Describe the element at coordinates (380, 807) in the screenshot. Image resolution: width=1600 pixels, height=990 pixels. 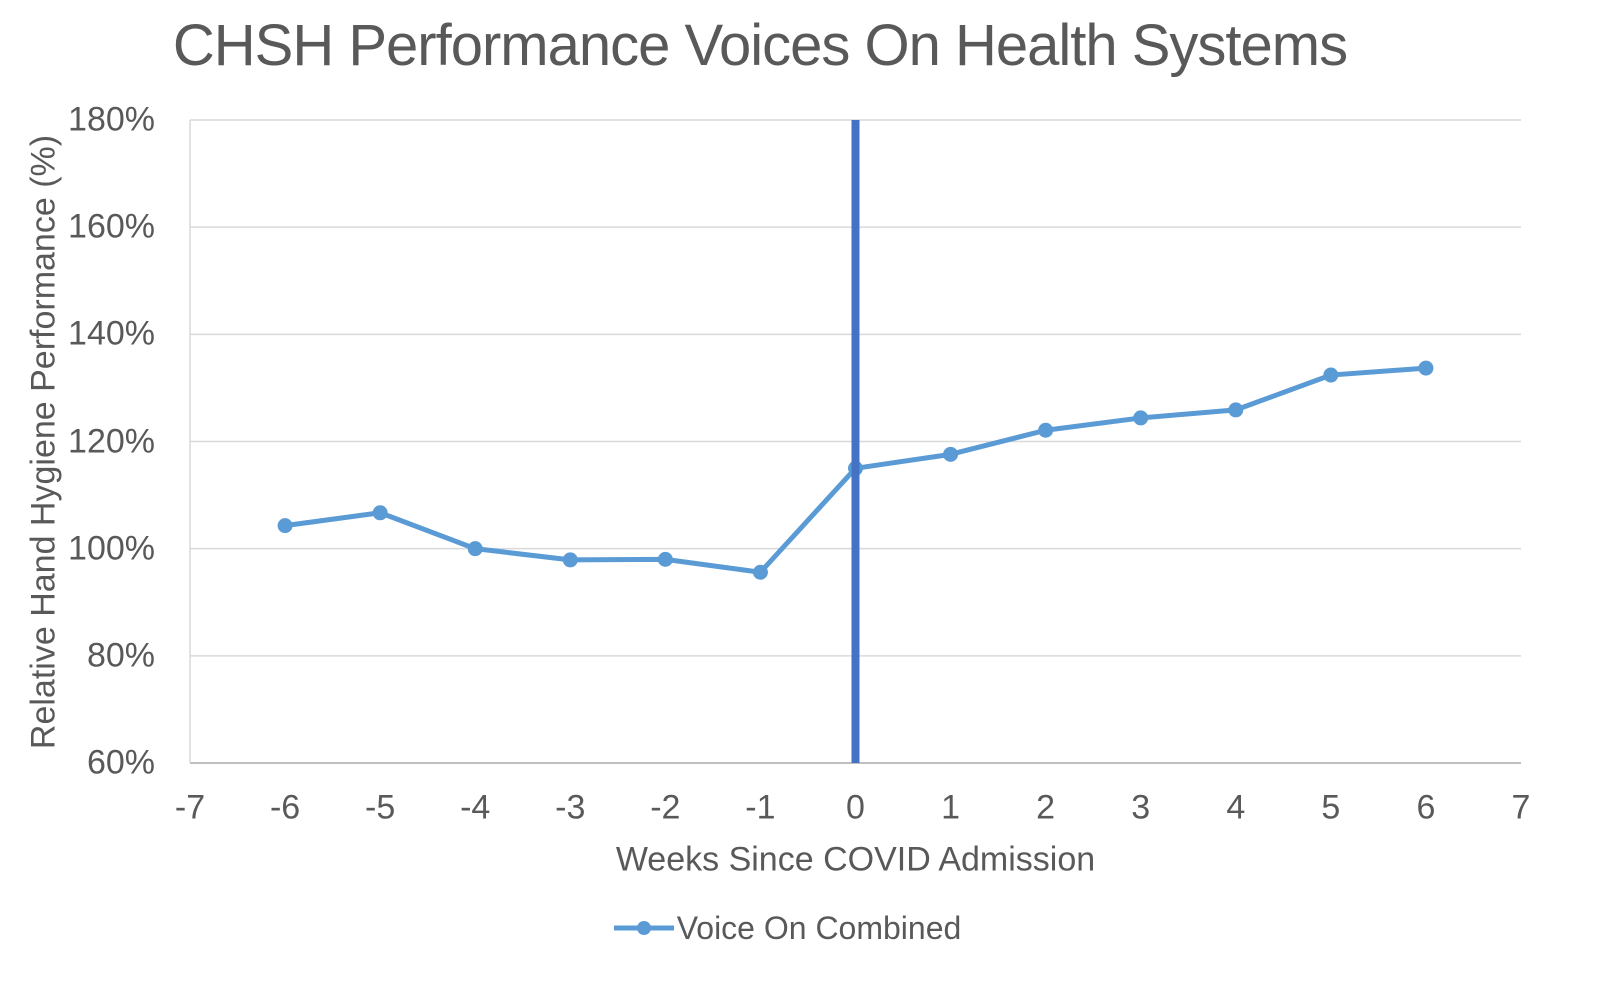
I see `x-tick-label: -5` at that location.